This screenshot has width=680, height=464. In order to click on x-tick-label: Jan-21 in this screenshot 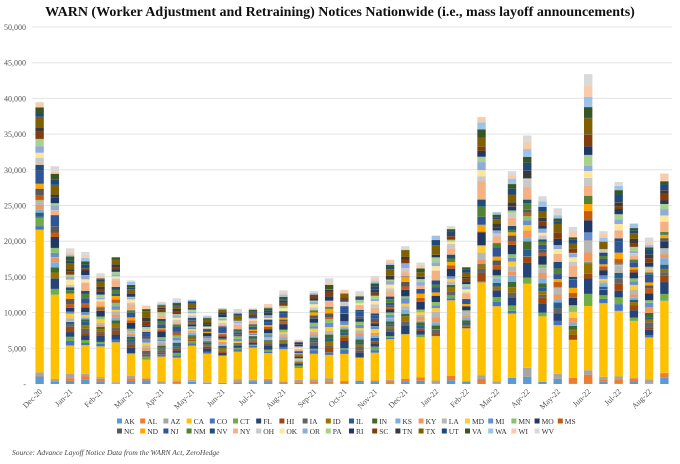, I will do `click(63, 397)`.